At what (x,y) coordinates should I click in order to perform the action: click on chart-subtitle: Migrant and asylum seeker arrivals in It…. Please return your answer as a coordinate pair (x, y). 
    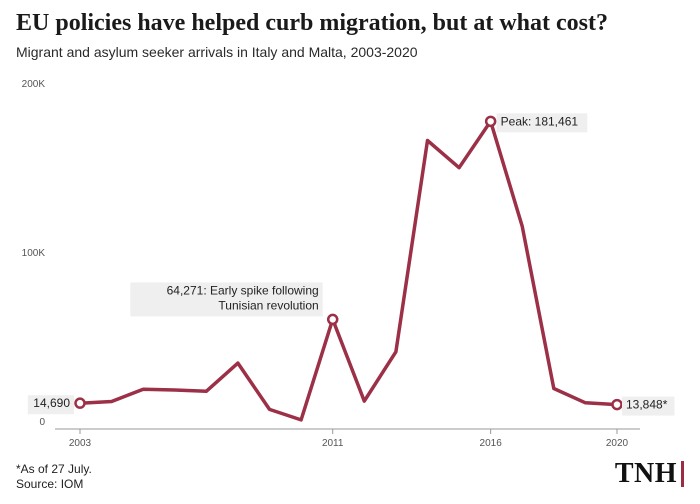
    Looking at the image, I should click on (217, 52).